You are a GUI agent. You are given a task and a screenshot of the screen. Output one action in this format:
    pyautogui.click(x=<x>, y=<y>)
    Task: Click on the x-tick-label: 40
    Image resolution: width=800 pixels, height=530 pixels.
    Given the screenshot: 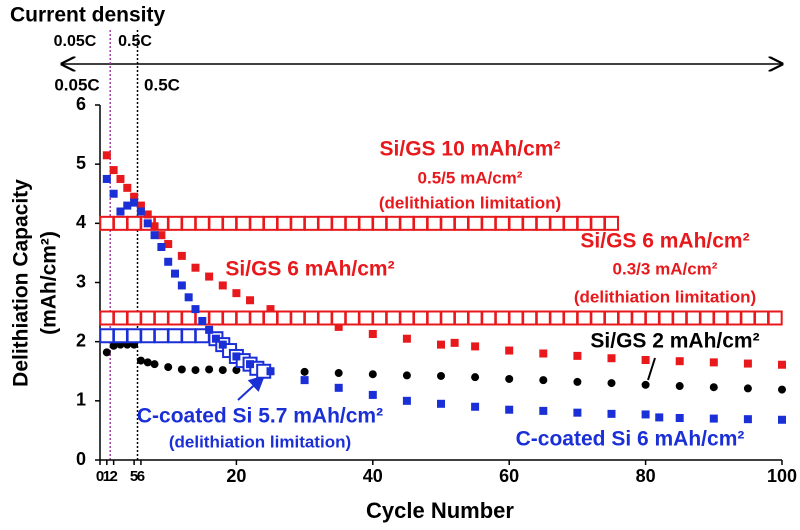 What is the action you would take?
    pyautogui.click(x=373, y=476)
    